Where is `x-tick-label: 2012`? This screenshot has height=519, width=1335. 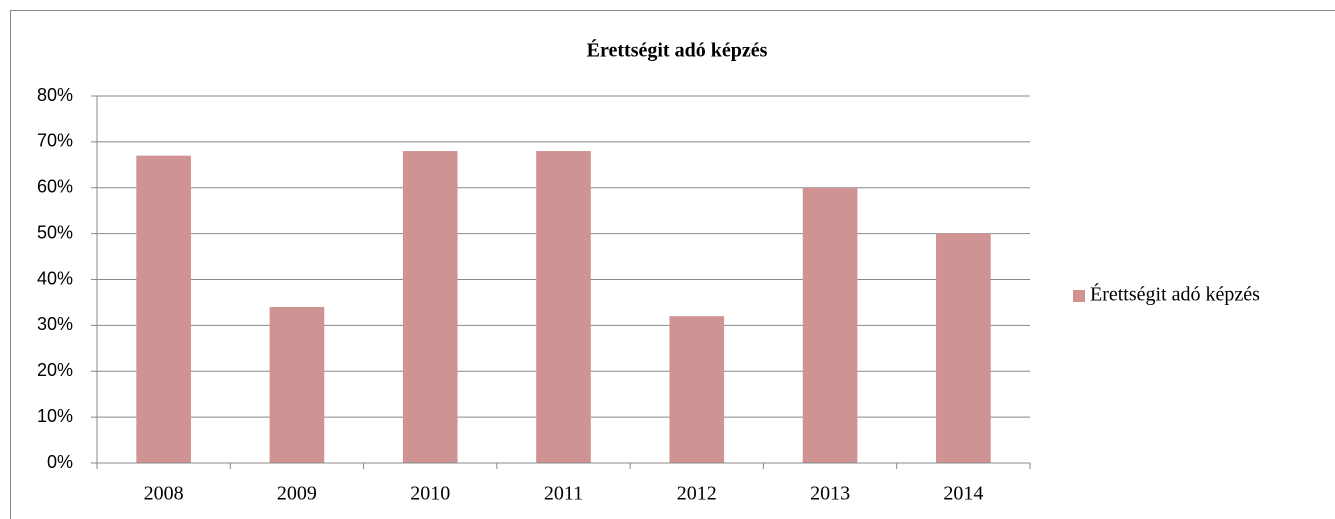 x-tick-label: 2012 is located at coordinates (697, 494).